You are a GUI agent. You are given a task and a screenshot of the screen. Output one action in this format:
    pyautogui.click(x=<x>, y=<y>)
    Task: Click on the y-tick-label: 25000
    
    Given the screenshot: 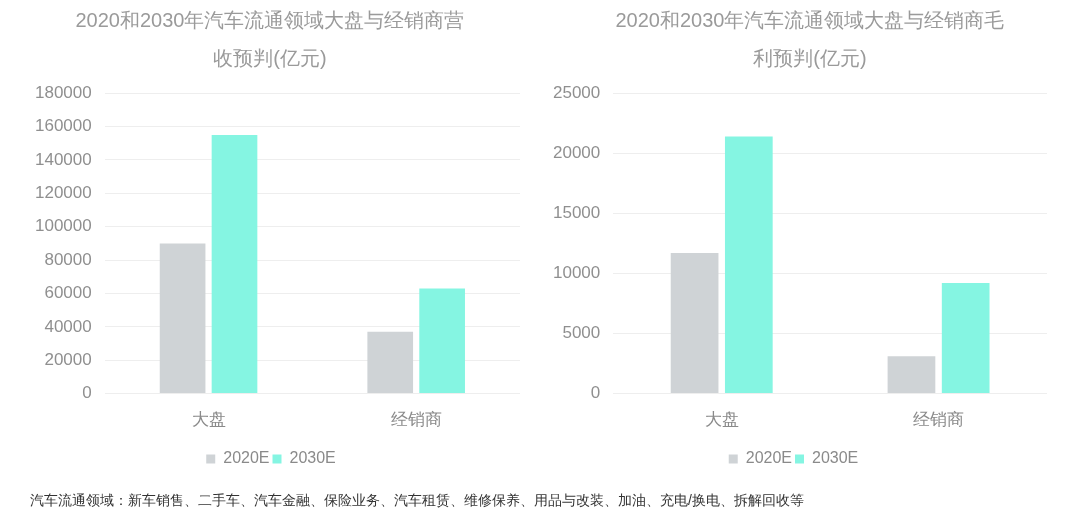 What is the action you would take?
    pyautogui.click(x=576, y=92)
    